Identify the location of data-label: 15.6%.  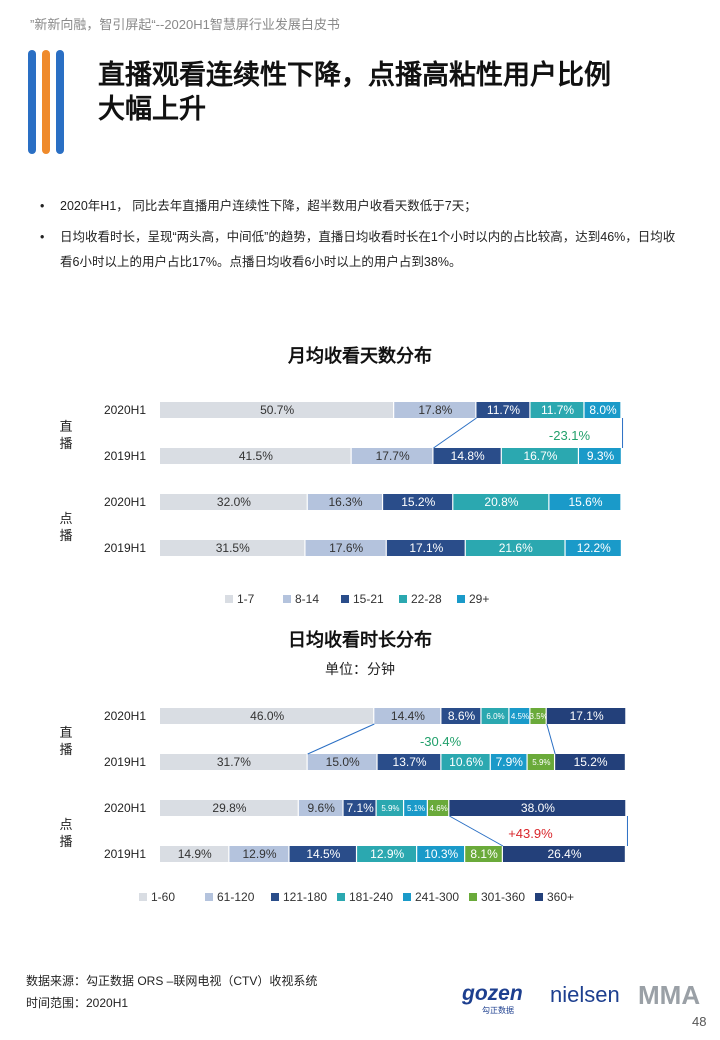
(585, 502).